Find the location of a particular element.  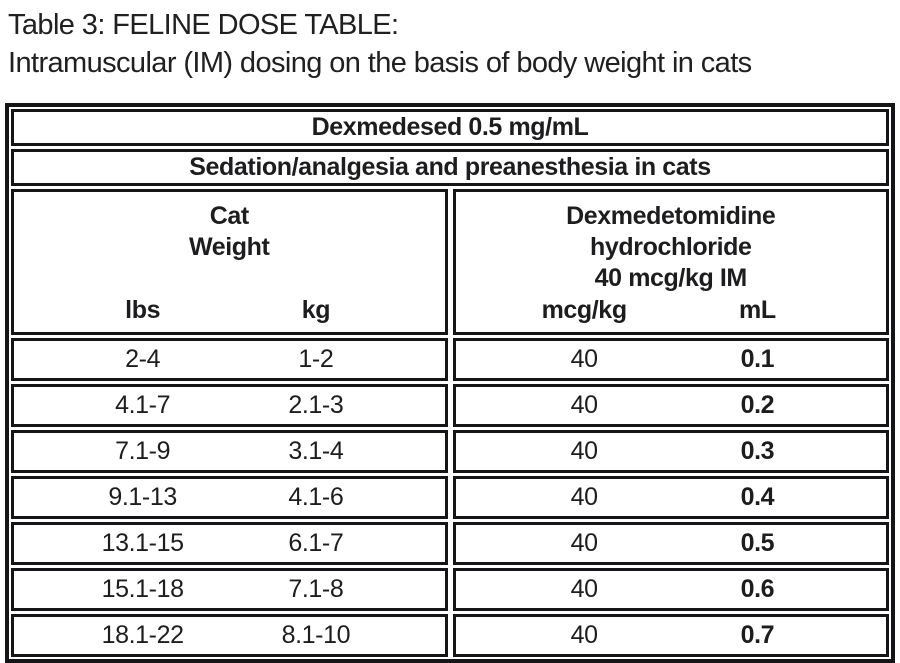

weight-cell: 15.1-18 7.1-8 is located at coordinates (229, 589).